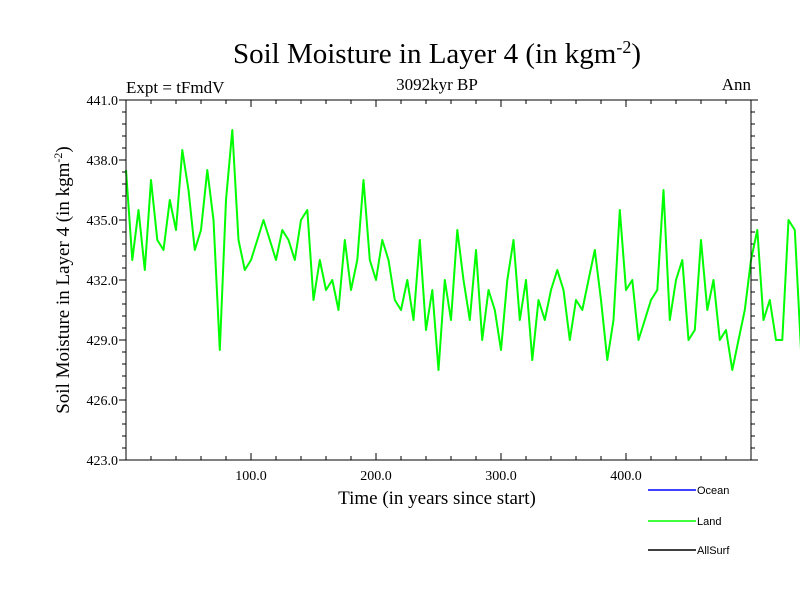 The height and width of the screenshot is (600, 800). Describe the element at coordinates (437, 53) in the screenshot. I see `chart-title: Soil Moisture in Layer 4 (in kgm-2)` at that location.